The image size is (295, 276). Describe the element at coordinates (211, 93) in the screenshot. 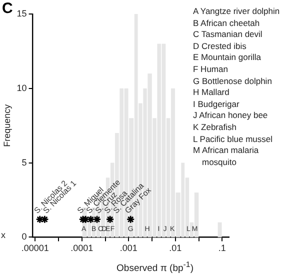

I see `annotation: H Mallard` at that location.